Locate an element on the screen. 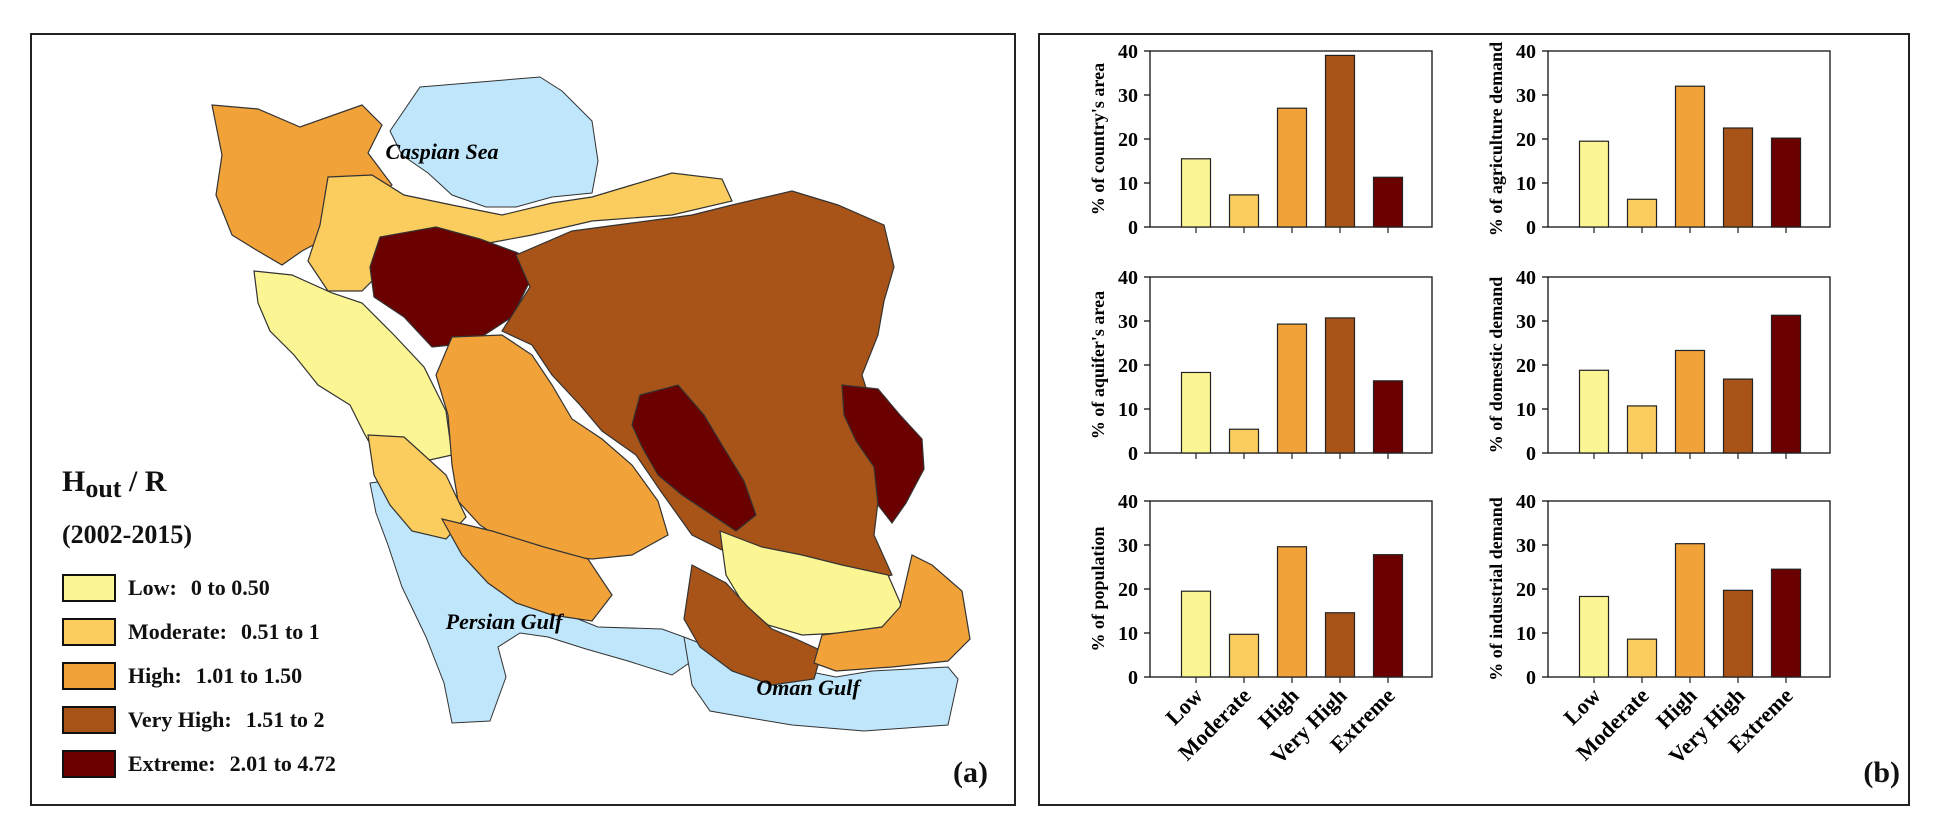 The height and width of the screenshot is (832, 1934). chart-4: 0 10 20 30 40 % of domestic demand is located at coordinates (1658, 366).